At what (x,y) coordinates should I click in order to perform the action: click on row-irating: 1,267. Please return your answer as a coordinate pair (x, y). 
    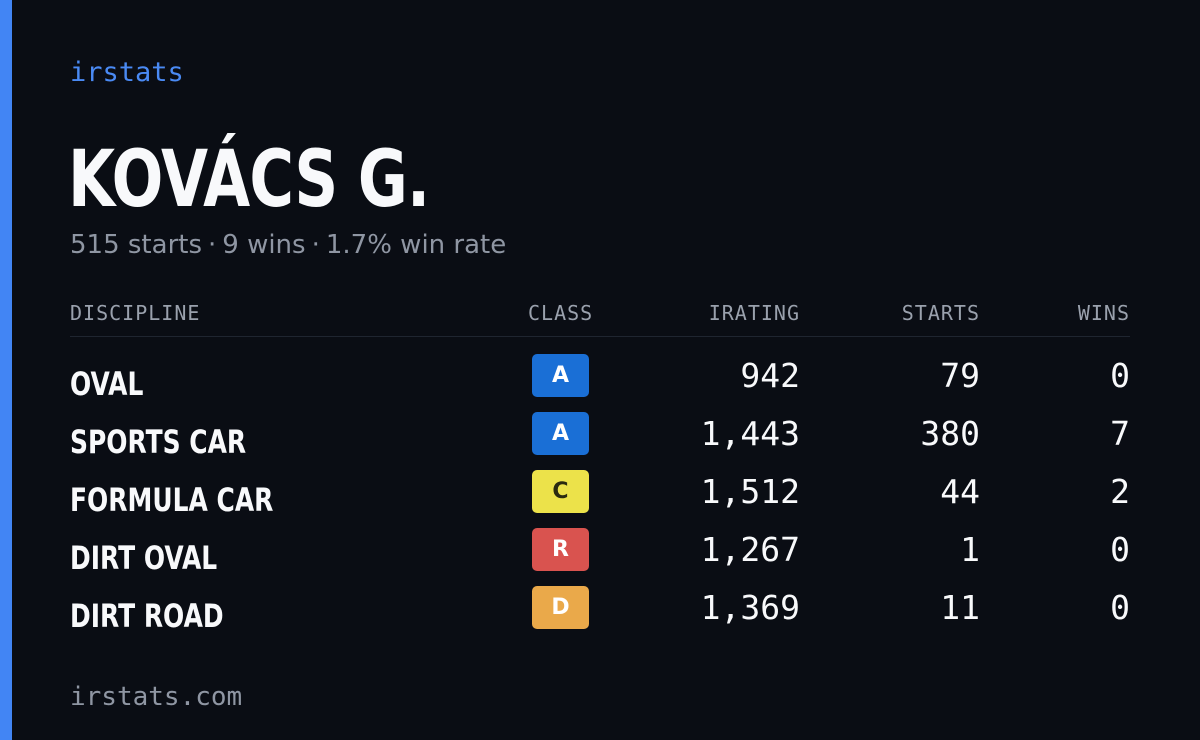
    Looking at the image, I should click on (750, 549).